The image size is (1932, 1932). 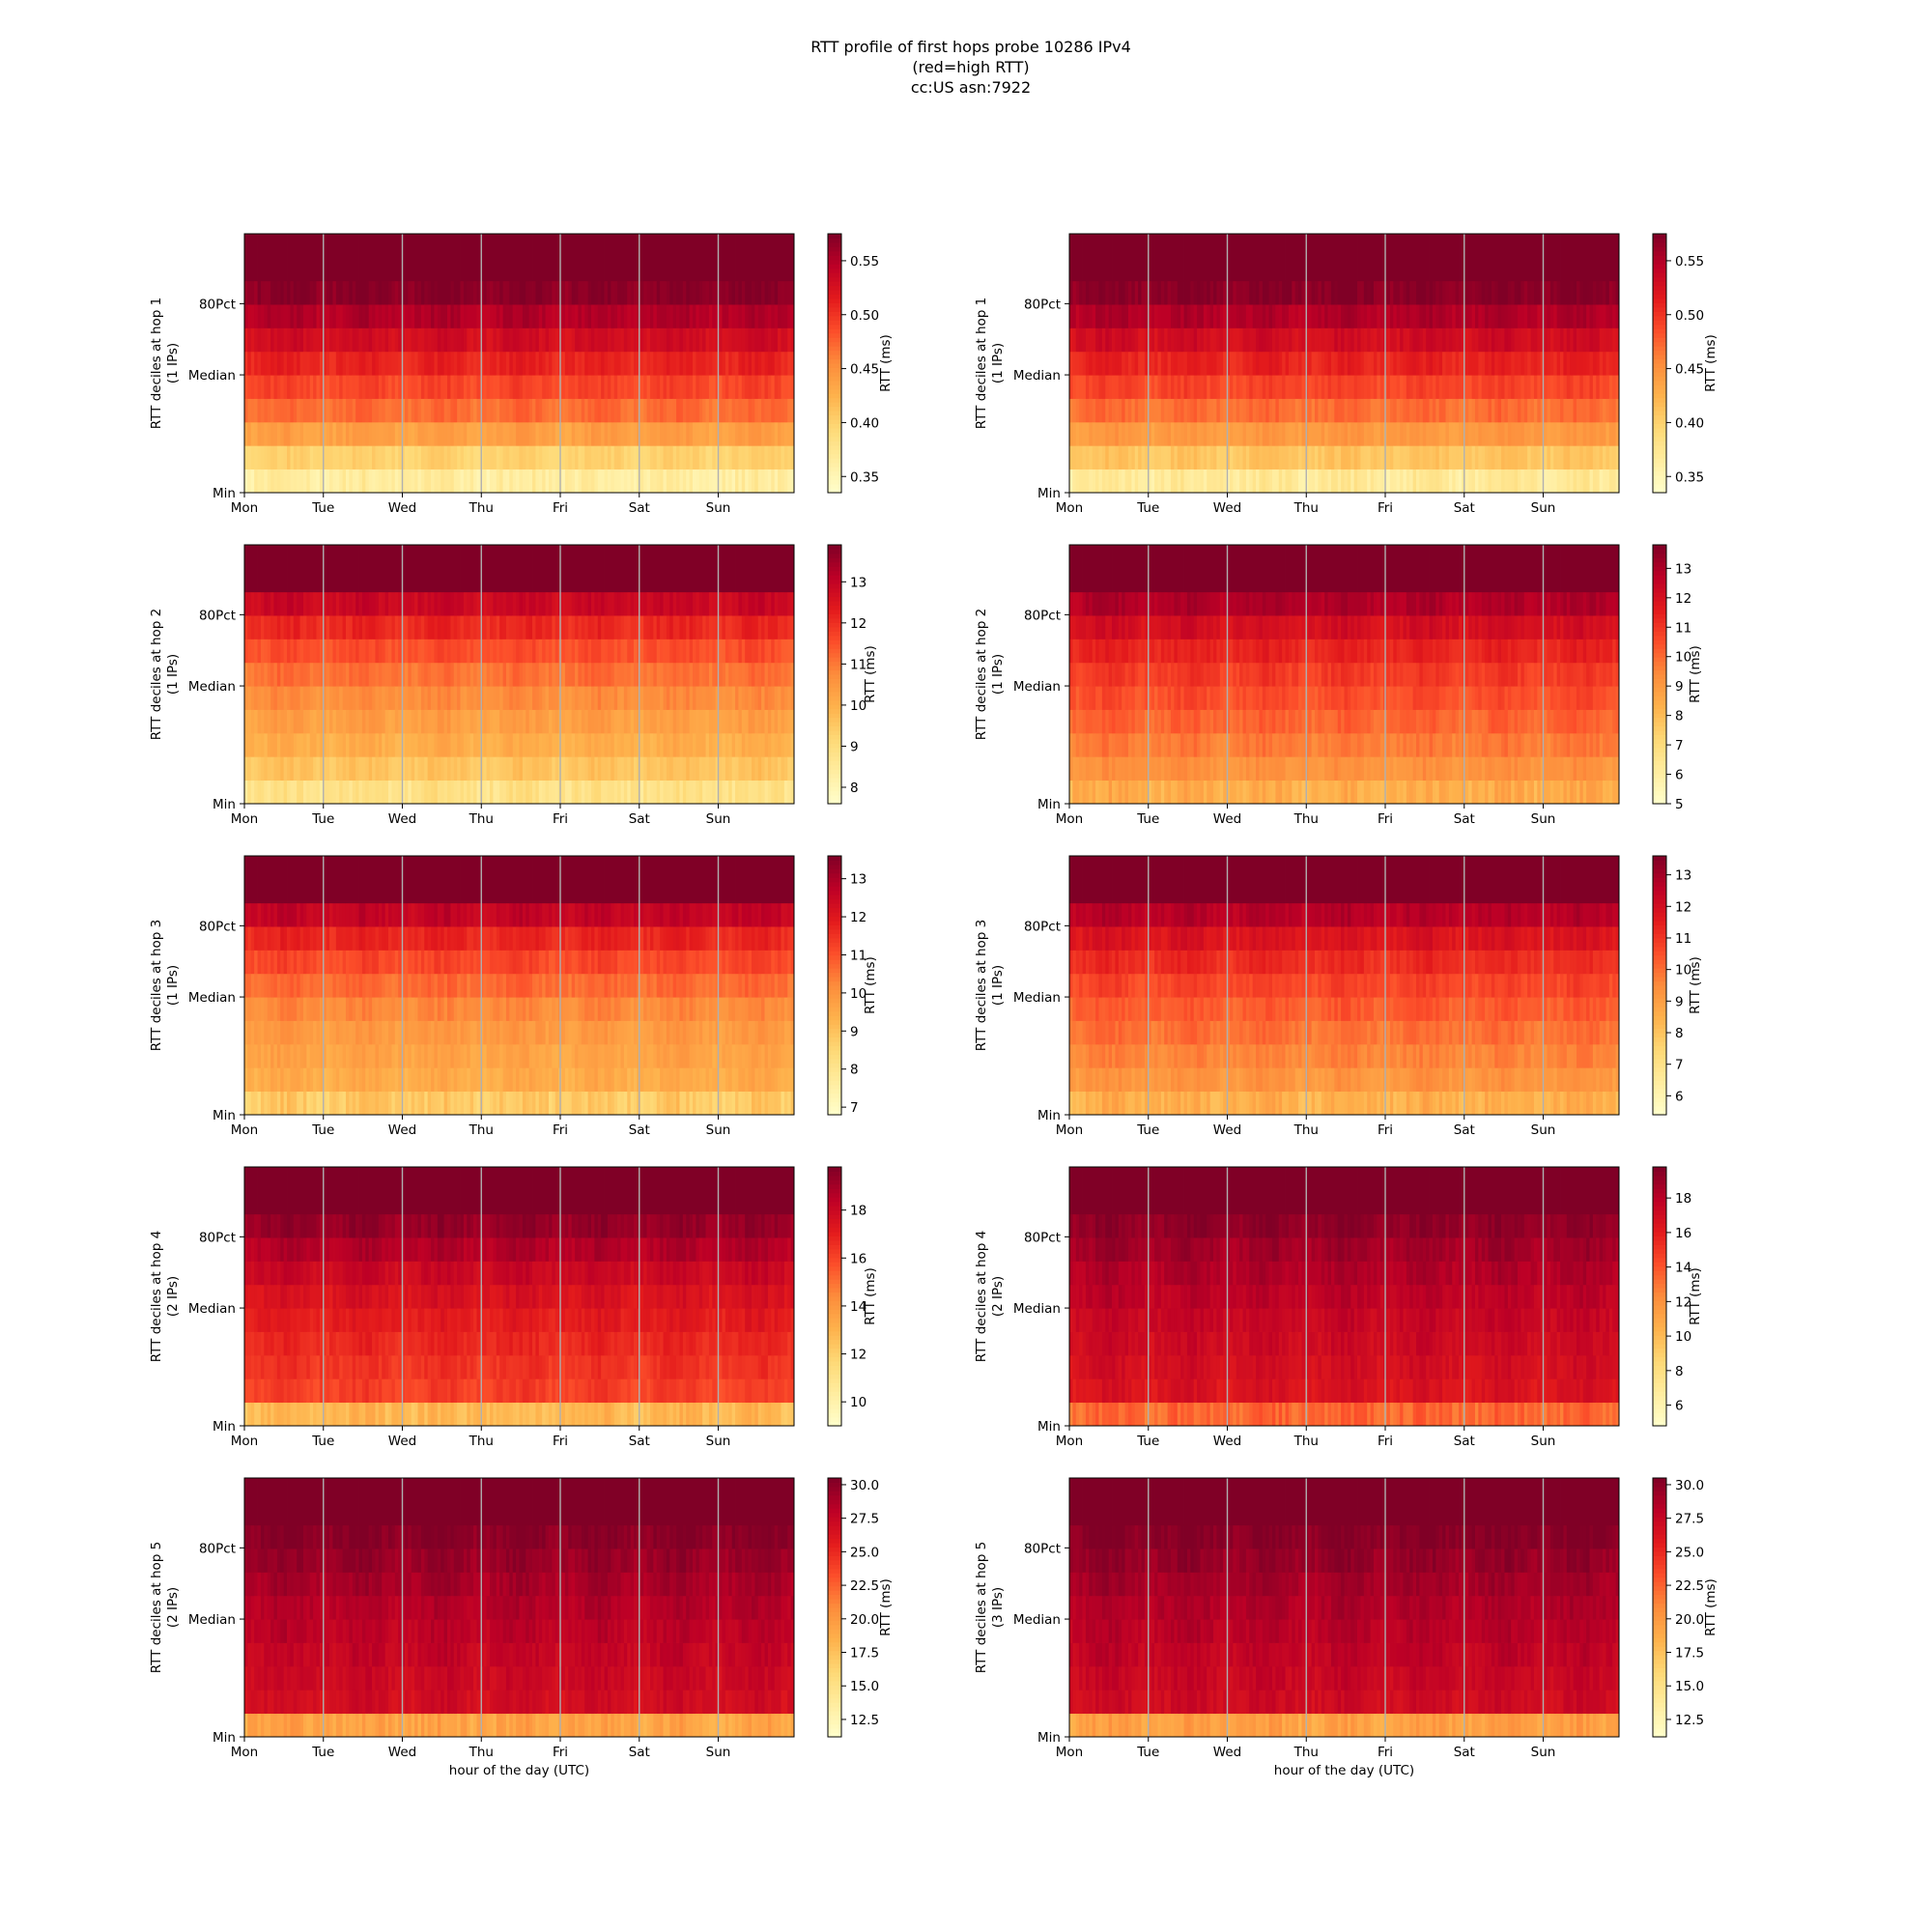 I want to click on x-tick-label: Wed, so click(x=402, y=508).